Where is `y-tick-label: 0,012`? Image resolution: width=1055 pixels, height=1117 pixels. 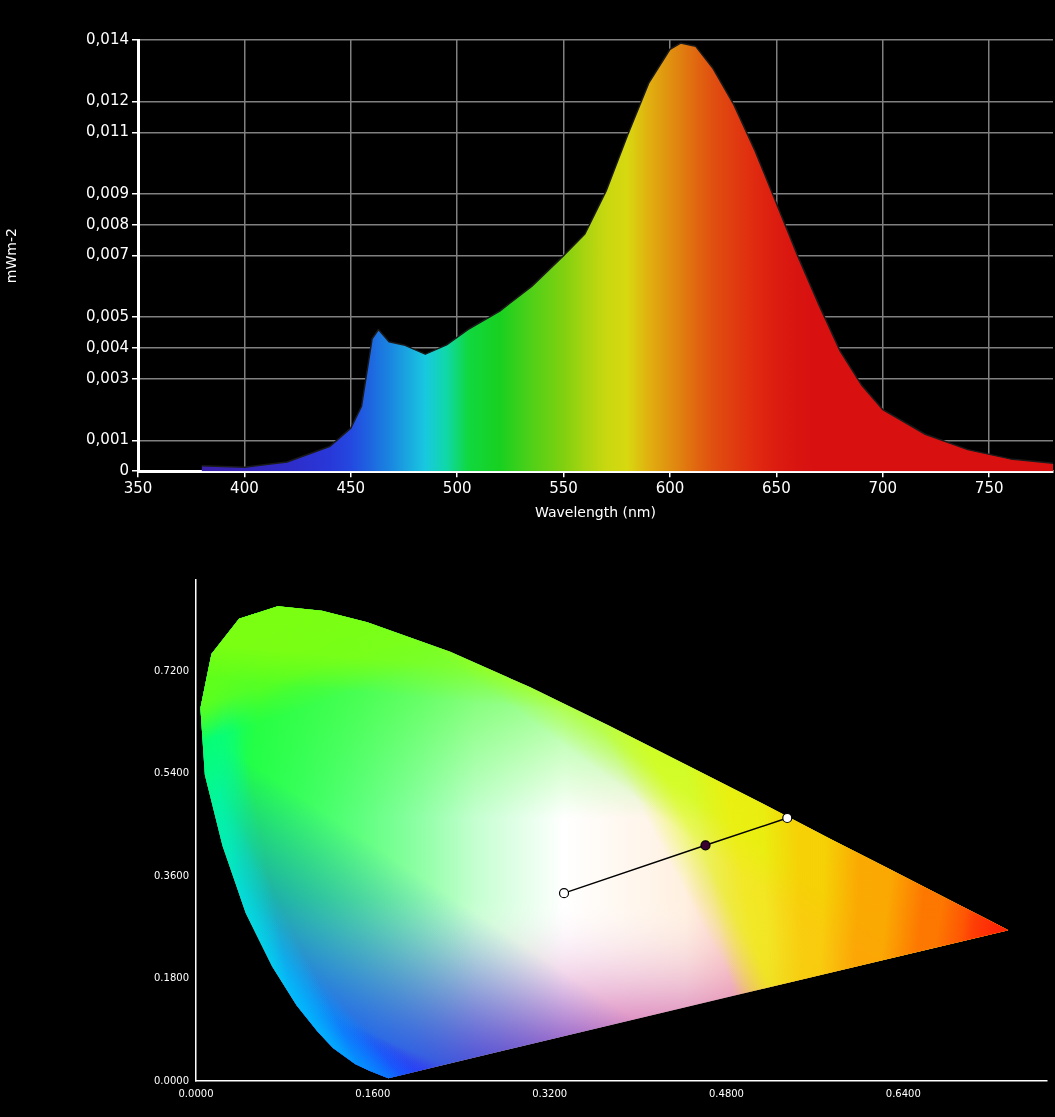
y-tick-label: 0,012 is located at coordinates (107, 100).